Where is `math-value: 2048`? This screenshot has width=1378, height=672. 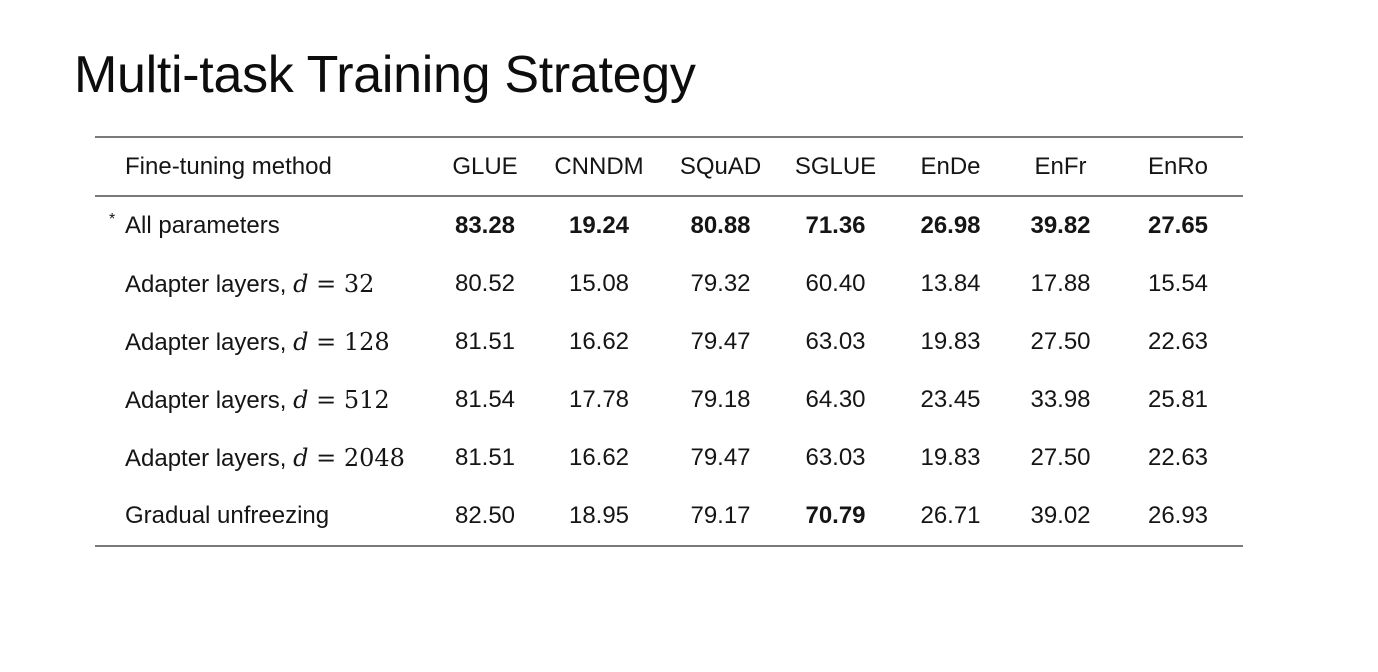
math-value: 2048 is located at coordinates (374, 457).